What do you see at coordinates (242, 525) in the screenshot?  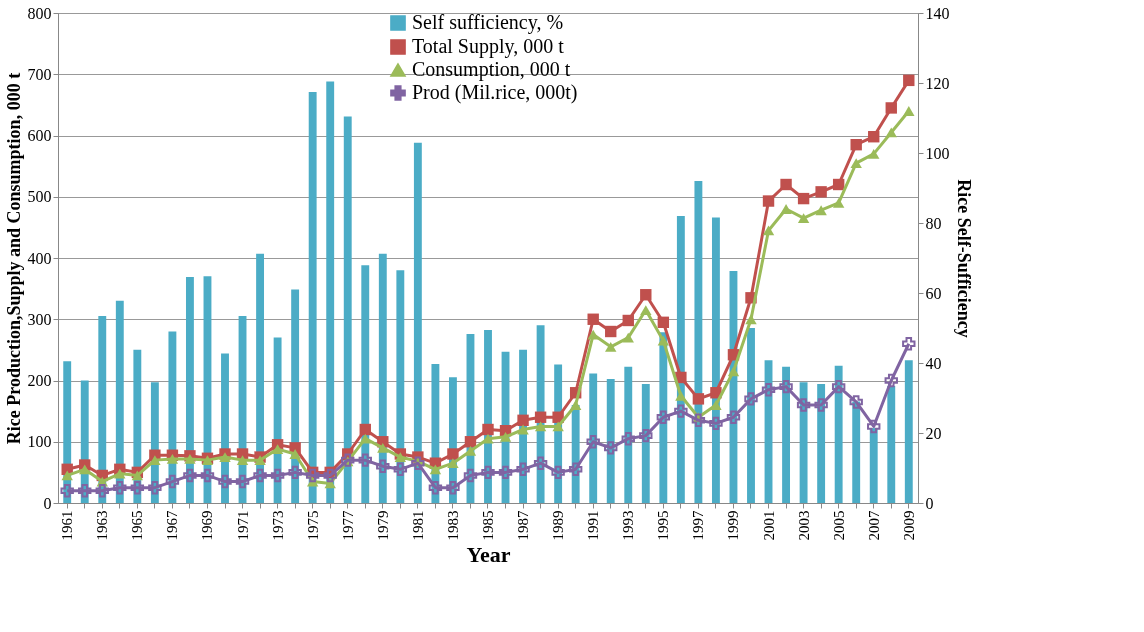 I see `x-tick-label: 1971` at bounding box center [242, 525].